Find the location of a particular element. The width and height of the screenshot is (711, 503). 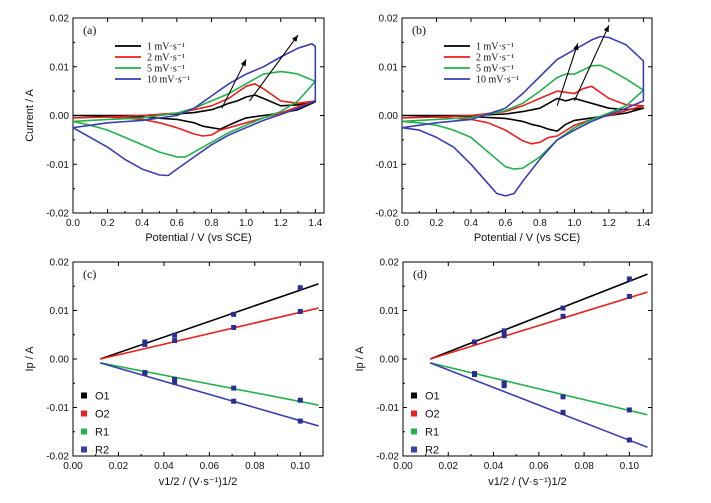

fit-line-r2 is located at coordinates (538, 405).